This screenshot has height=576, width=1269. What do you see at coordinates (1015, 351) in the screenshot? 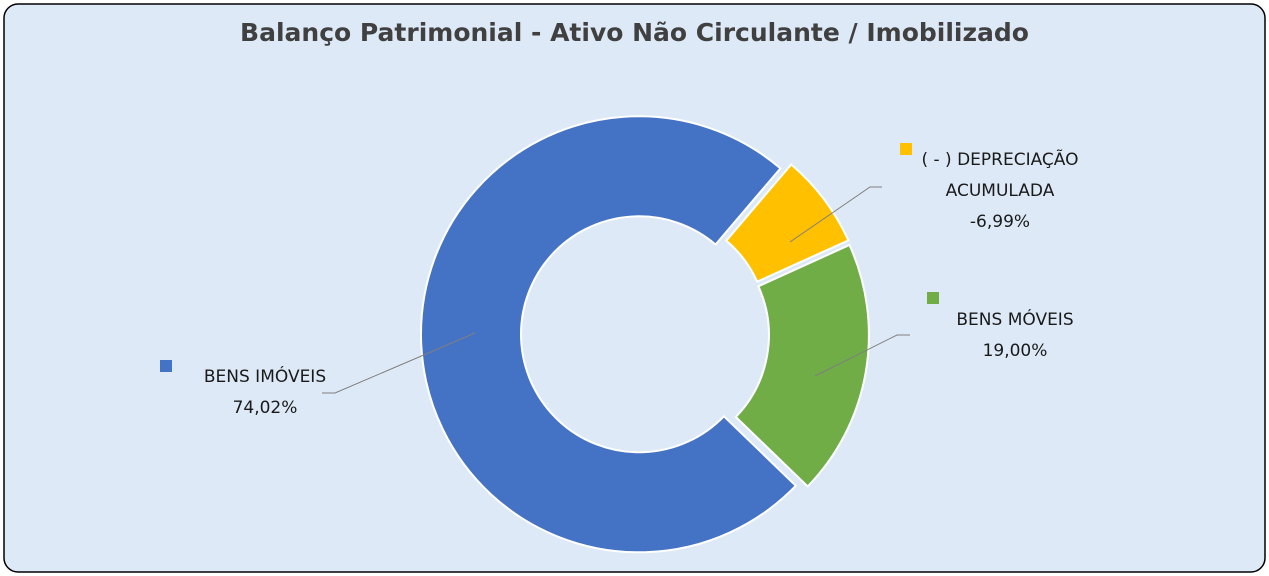
I see `value-label: 19,00%` at bounding box center [1015, 351].